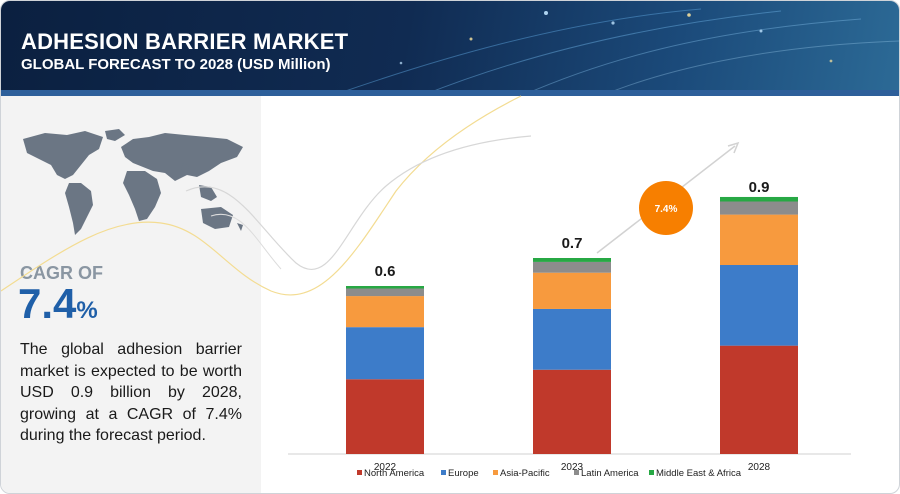  Describe the element at coordinates (133, 182) in the screenshot. I see `world-map-icon` at that location.